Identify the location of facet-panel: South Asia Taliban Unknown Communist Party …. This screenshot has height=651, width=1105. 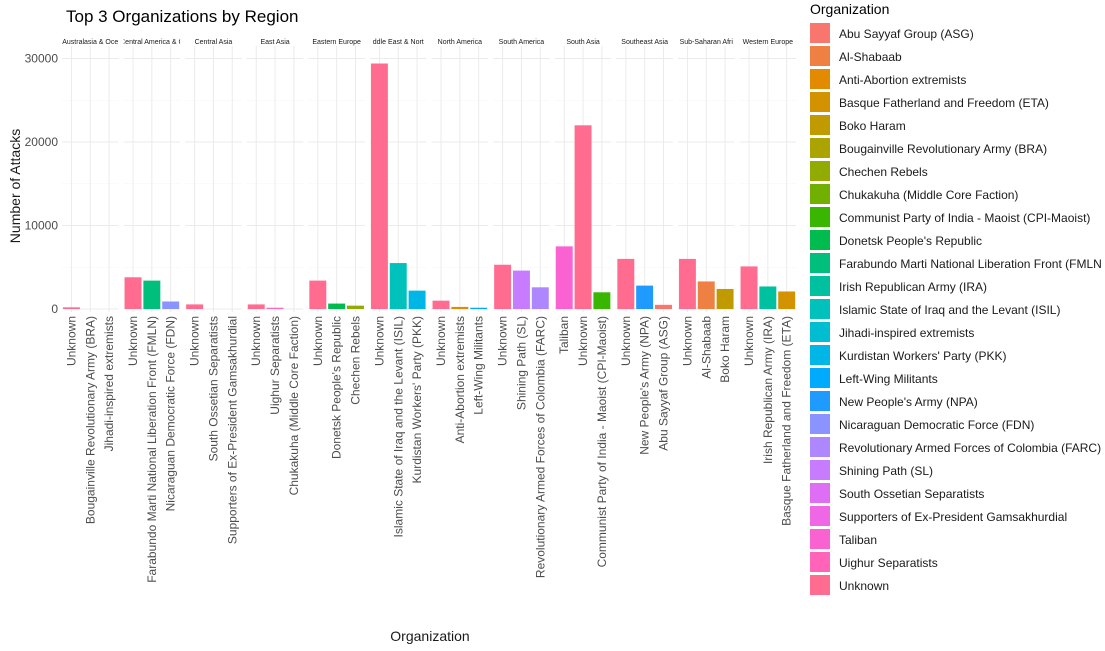
(583, 303).